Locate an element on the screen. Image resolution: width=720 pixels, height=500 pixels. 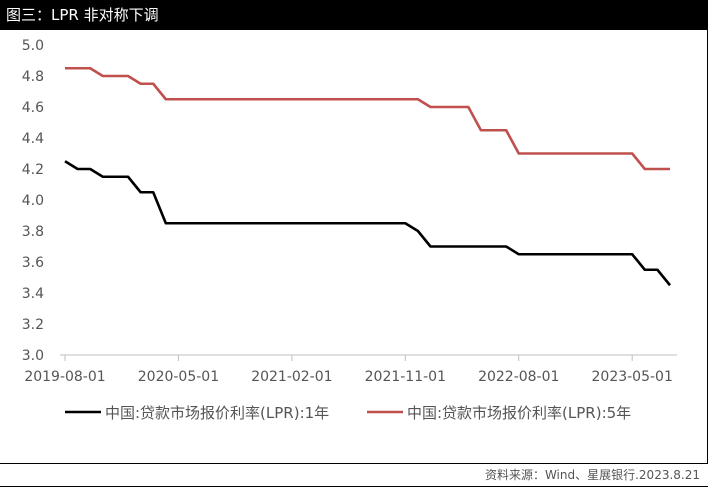
y-tick-label: 3.0 is located at coordinates (33, 356).